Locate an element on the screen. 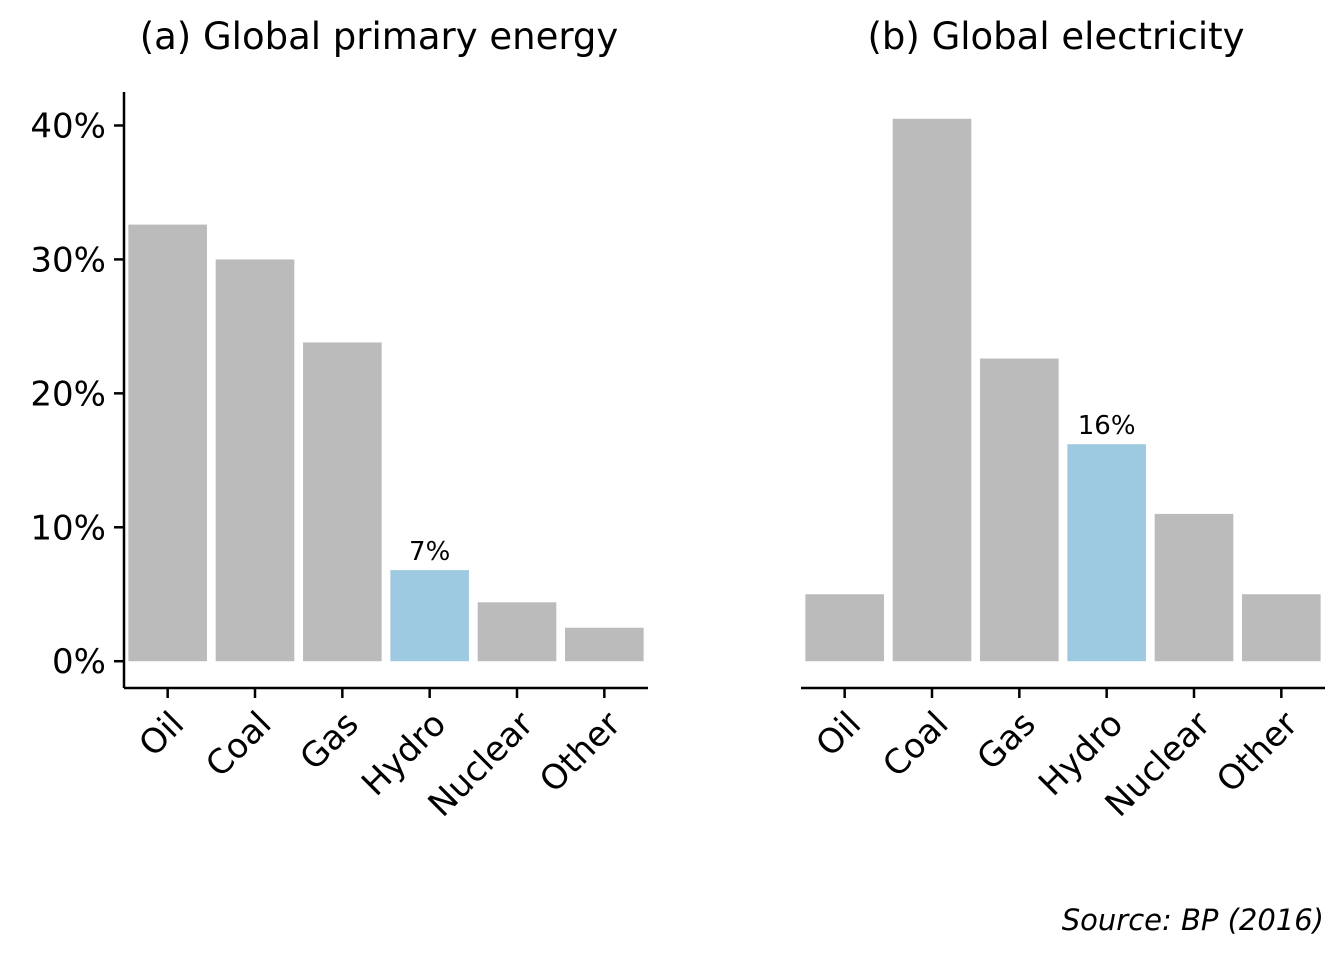 This screenshot has width=1344, height=960. y-tick-label: 40% is located at coordinates (68, 126).